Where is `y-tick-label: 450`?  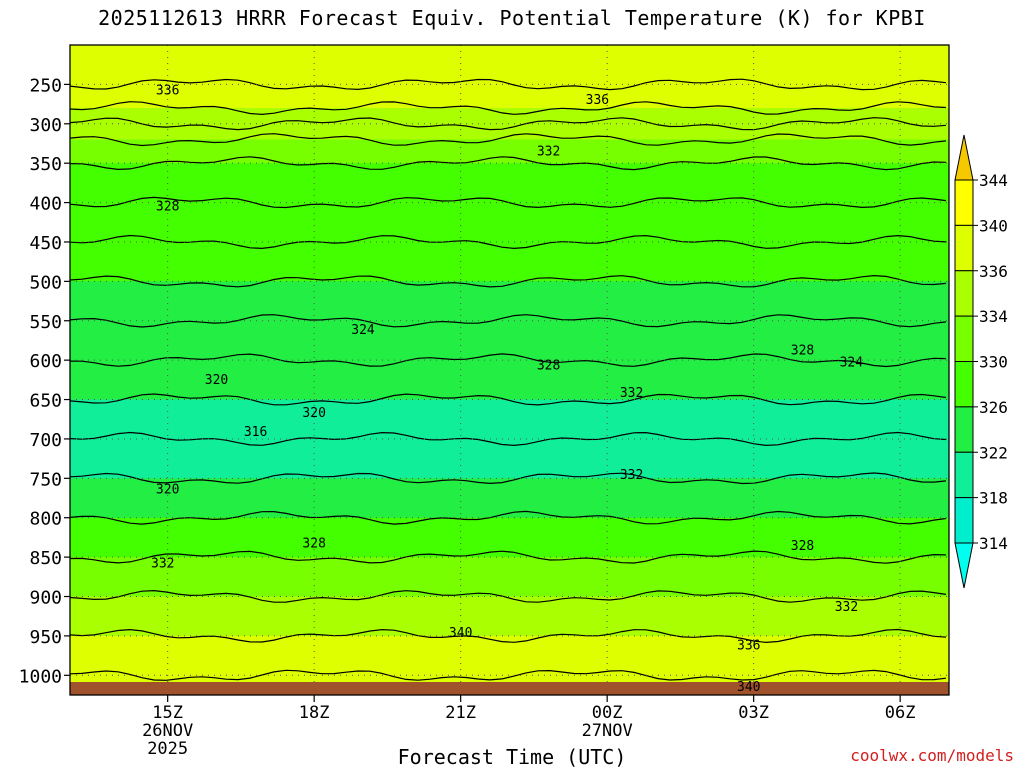 y-tick-label: 450 is located at coordinates (45, 243).